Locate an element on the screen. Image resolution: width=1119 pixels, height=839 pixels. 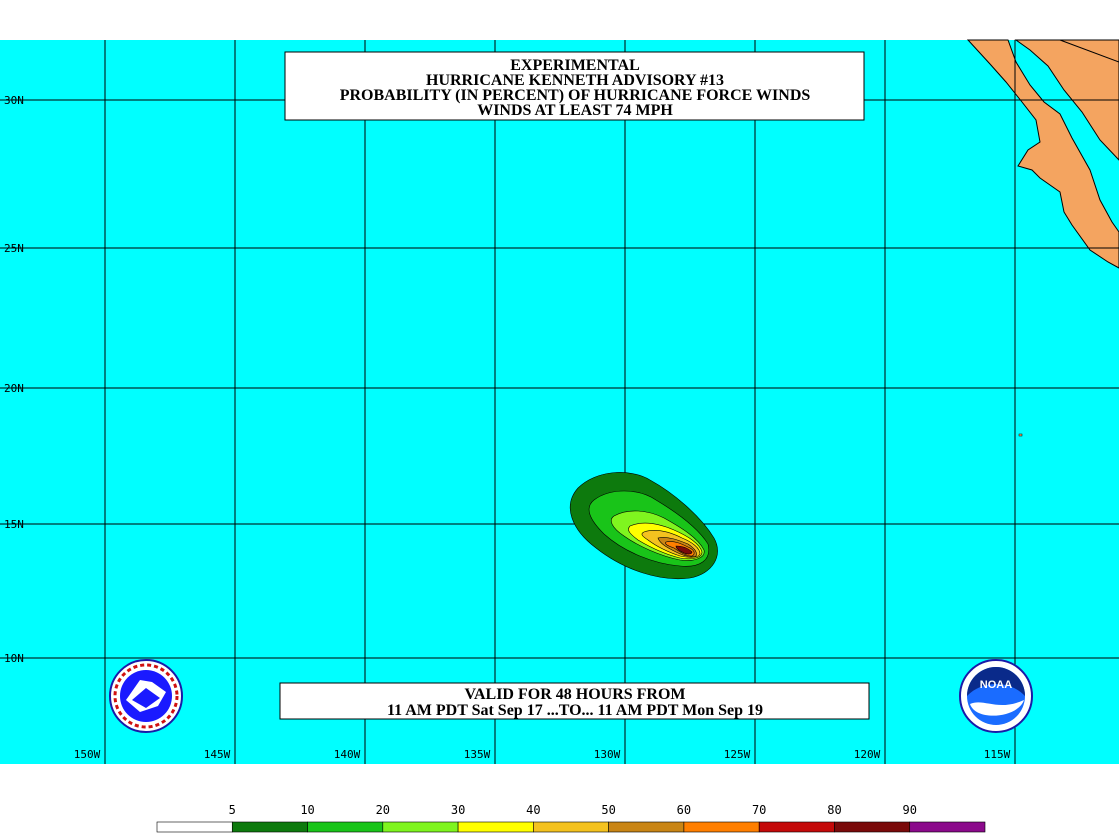
lon-label: 135W is located at coordinates (477, 754).